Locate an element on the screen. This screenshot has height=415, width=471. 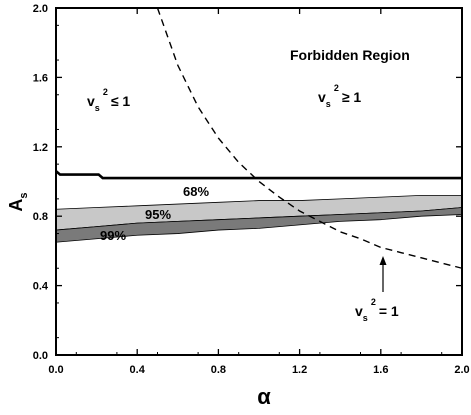
annotation-left-region: vs2≤ 1 is located at coordinates (108, 100).